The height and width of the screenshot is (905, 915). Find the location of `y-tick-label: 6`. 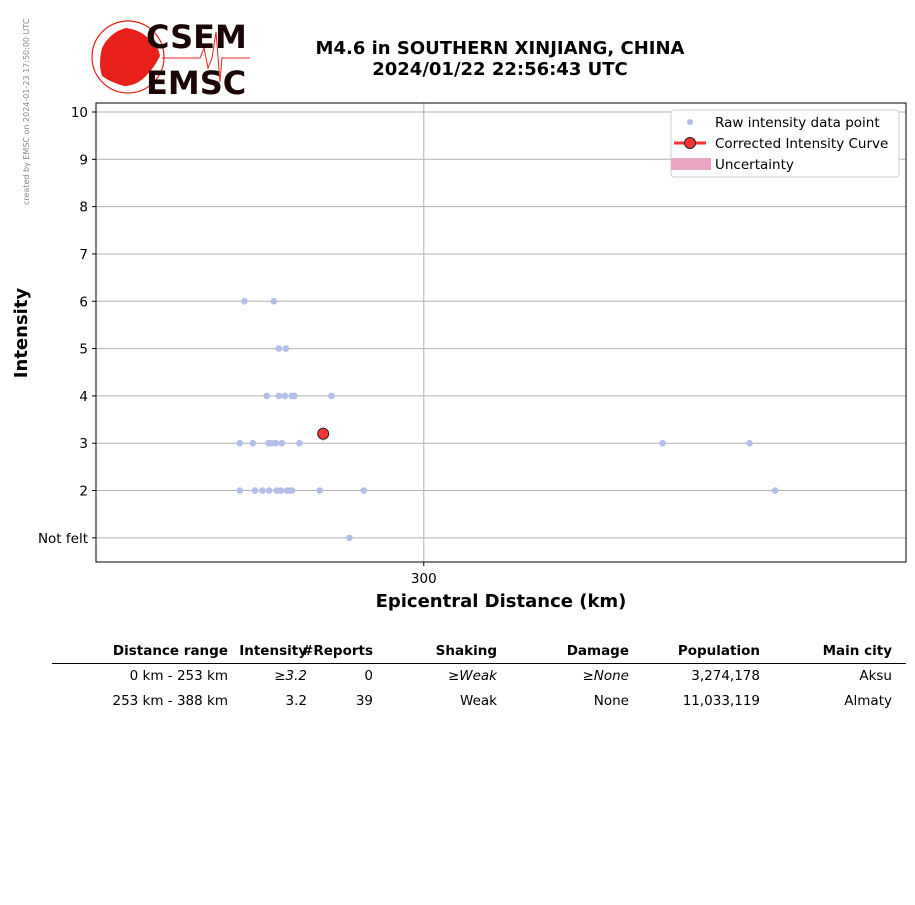

y-tick-label: 6 is located at coordinates (83, 302).